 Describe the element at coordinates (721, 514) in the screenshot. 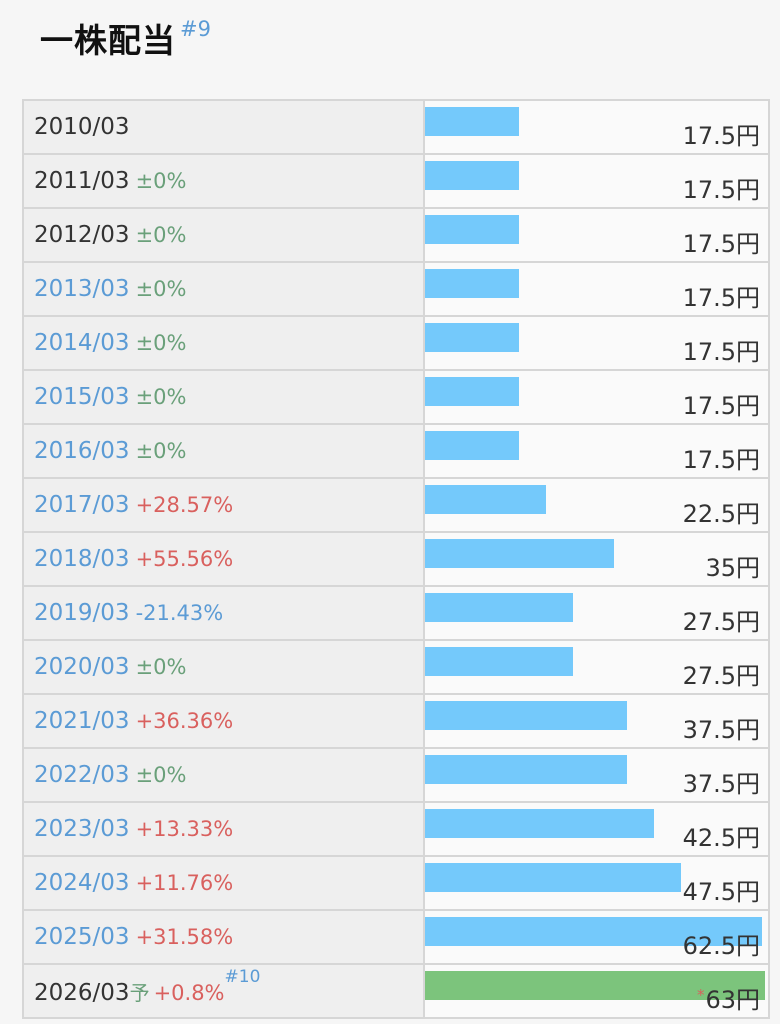

I see `dividend-value-text: 22.5円` at that location.